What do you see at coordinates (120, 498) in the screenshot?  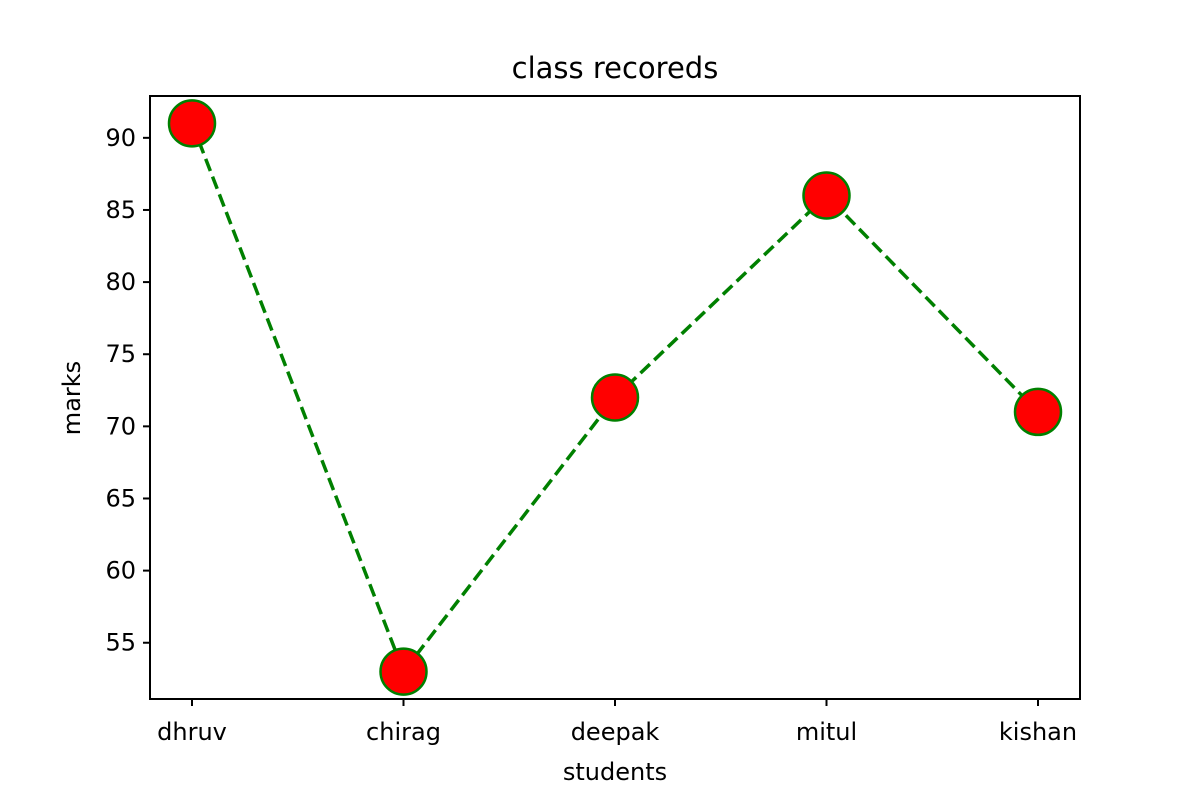 I see `y-tick-label: 65` at bounding box center [120, 498].